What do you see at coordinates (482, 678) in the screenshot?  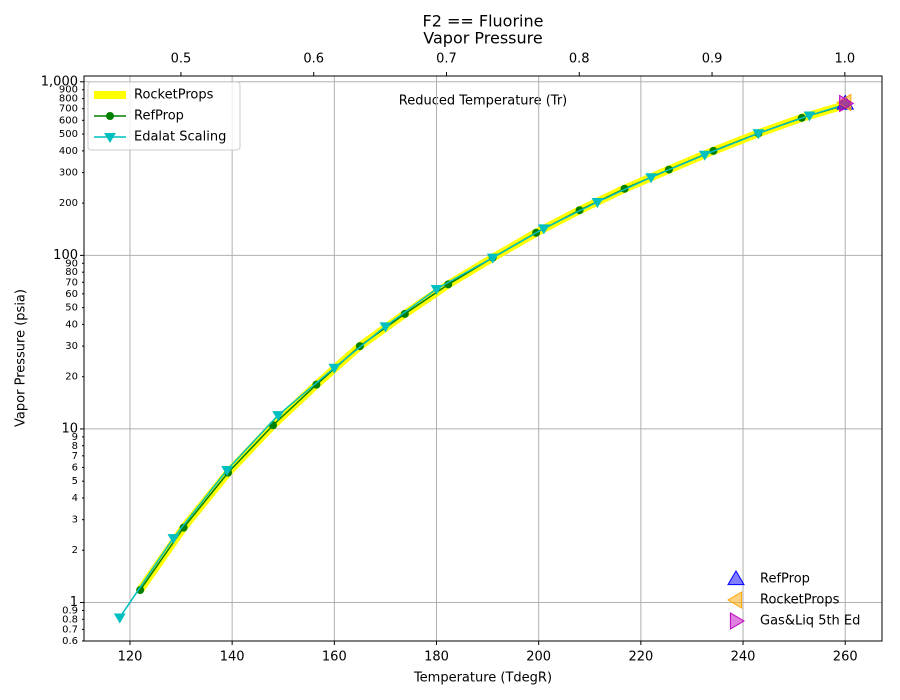 I see `x-axis-label: Temperature (TdegR)` at bounding box center [482, 678].